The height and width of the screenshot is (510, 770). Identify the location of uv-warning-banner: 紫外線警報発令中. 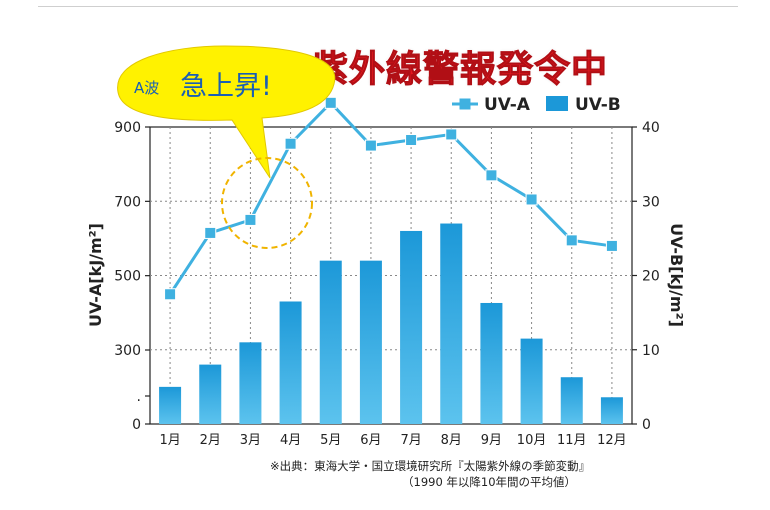
(460, 70).